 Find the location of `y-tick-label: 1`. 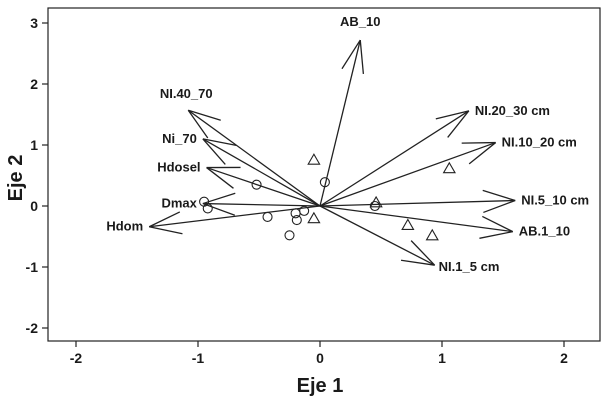

y-tick-label: 1 is located at coordinates (34, 145).